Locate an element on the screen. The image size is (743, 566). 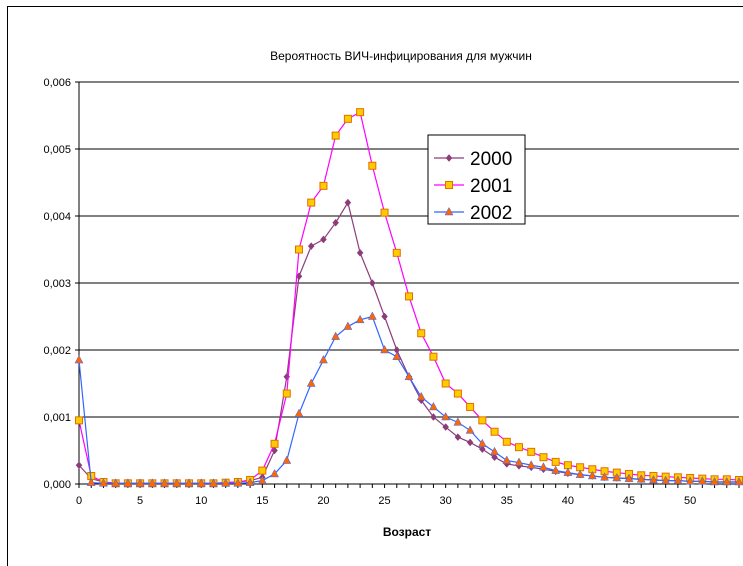
y-axis-ticks: 0,000 0,001 0,002 0,003 0,004 0,005 0,006 is located at coordinates (61, 284).